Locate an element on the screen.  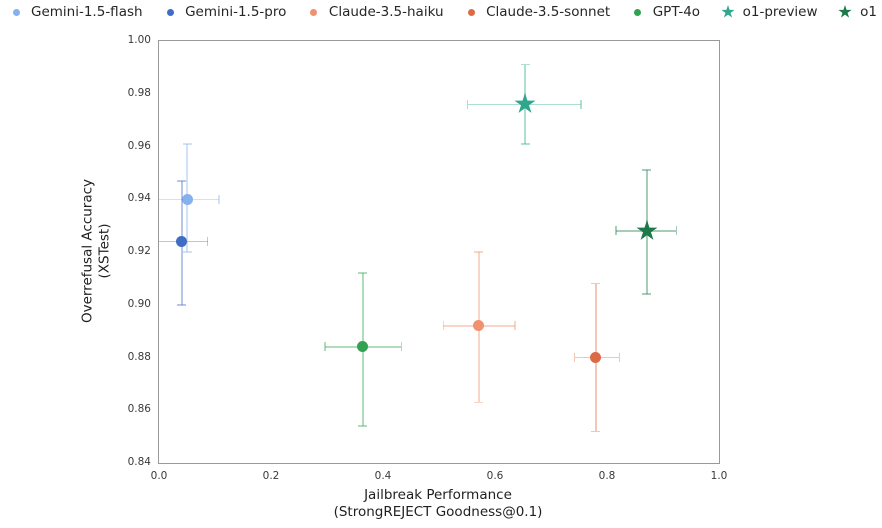
legend-item-claude-3.5-sonnet: Claude-3.5-sonnet is located at coordinates (537, 12).